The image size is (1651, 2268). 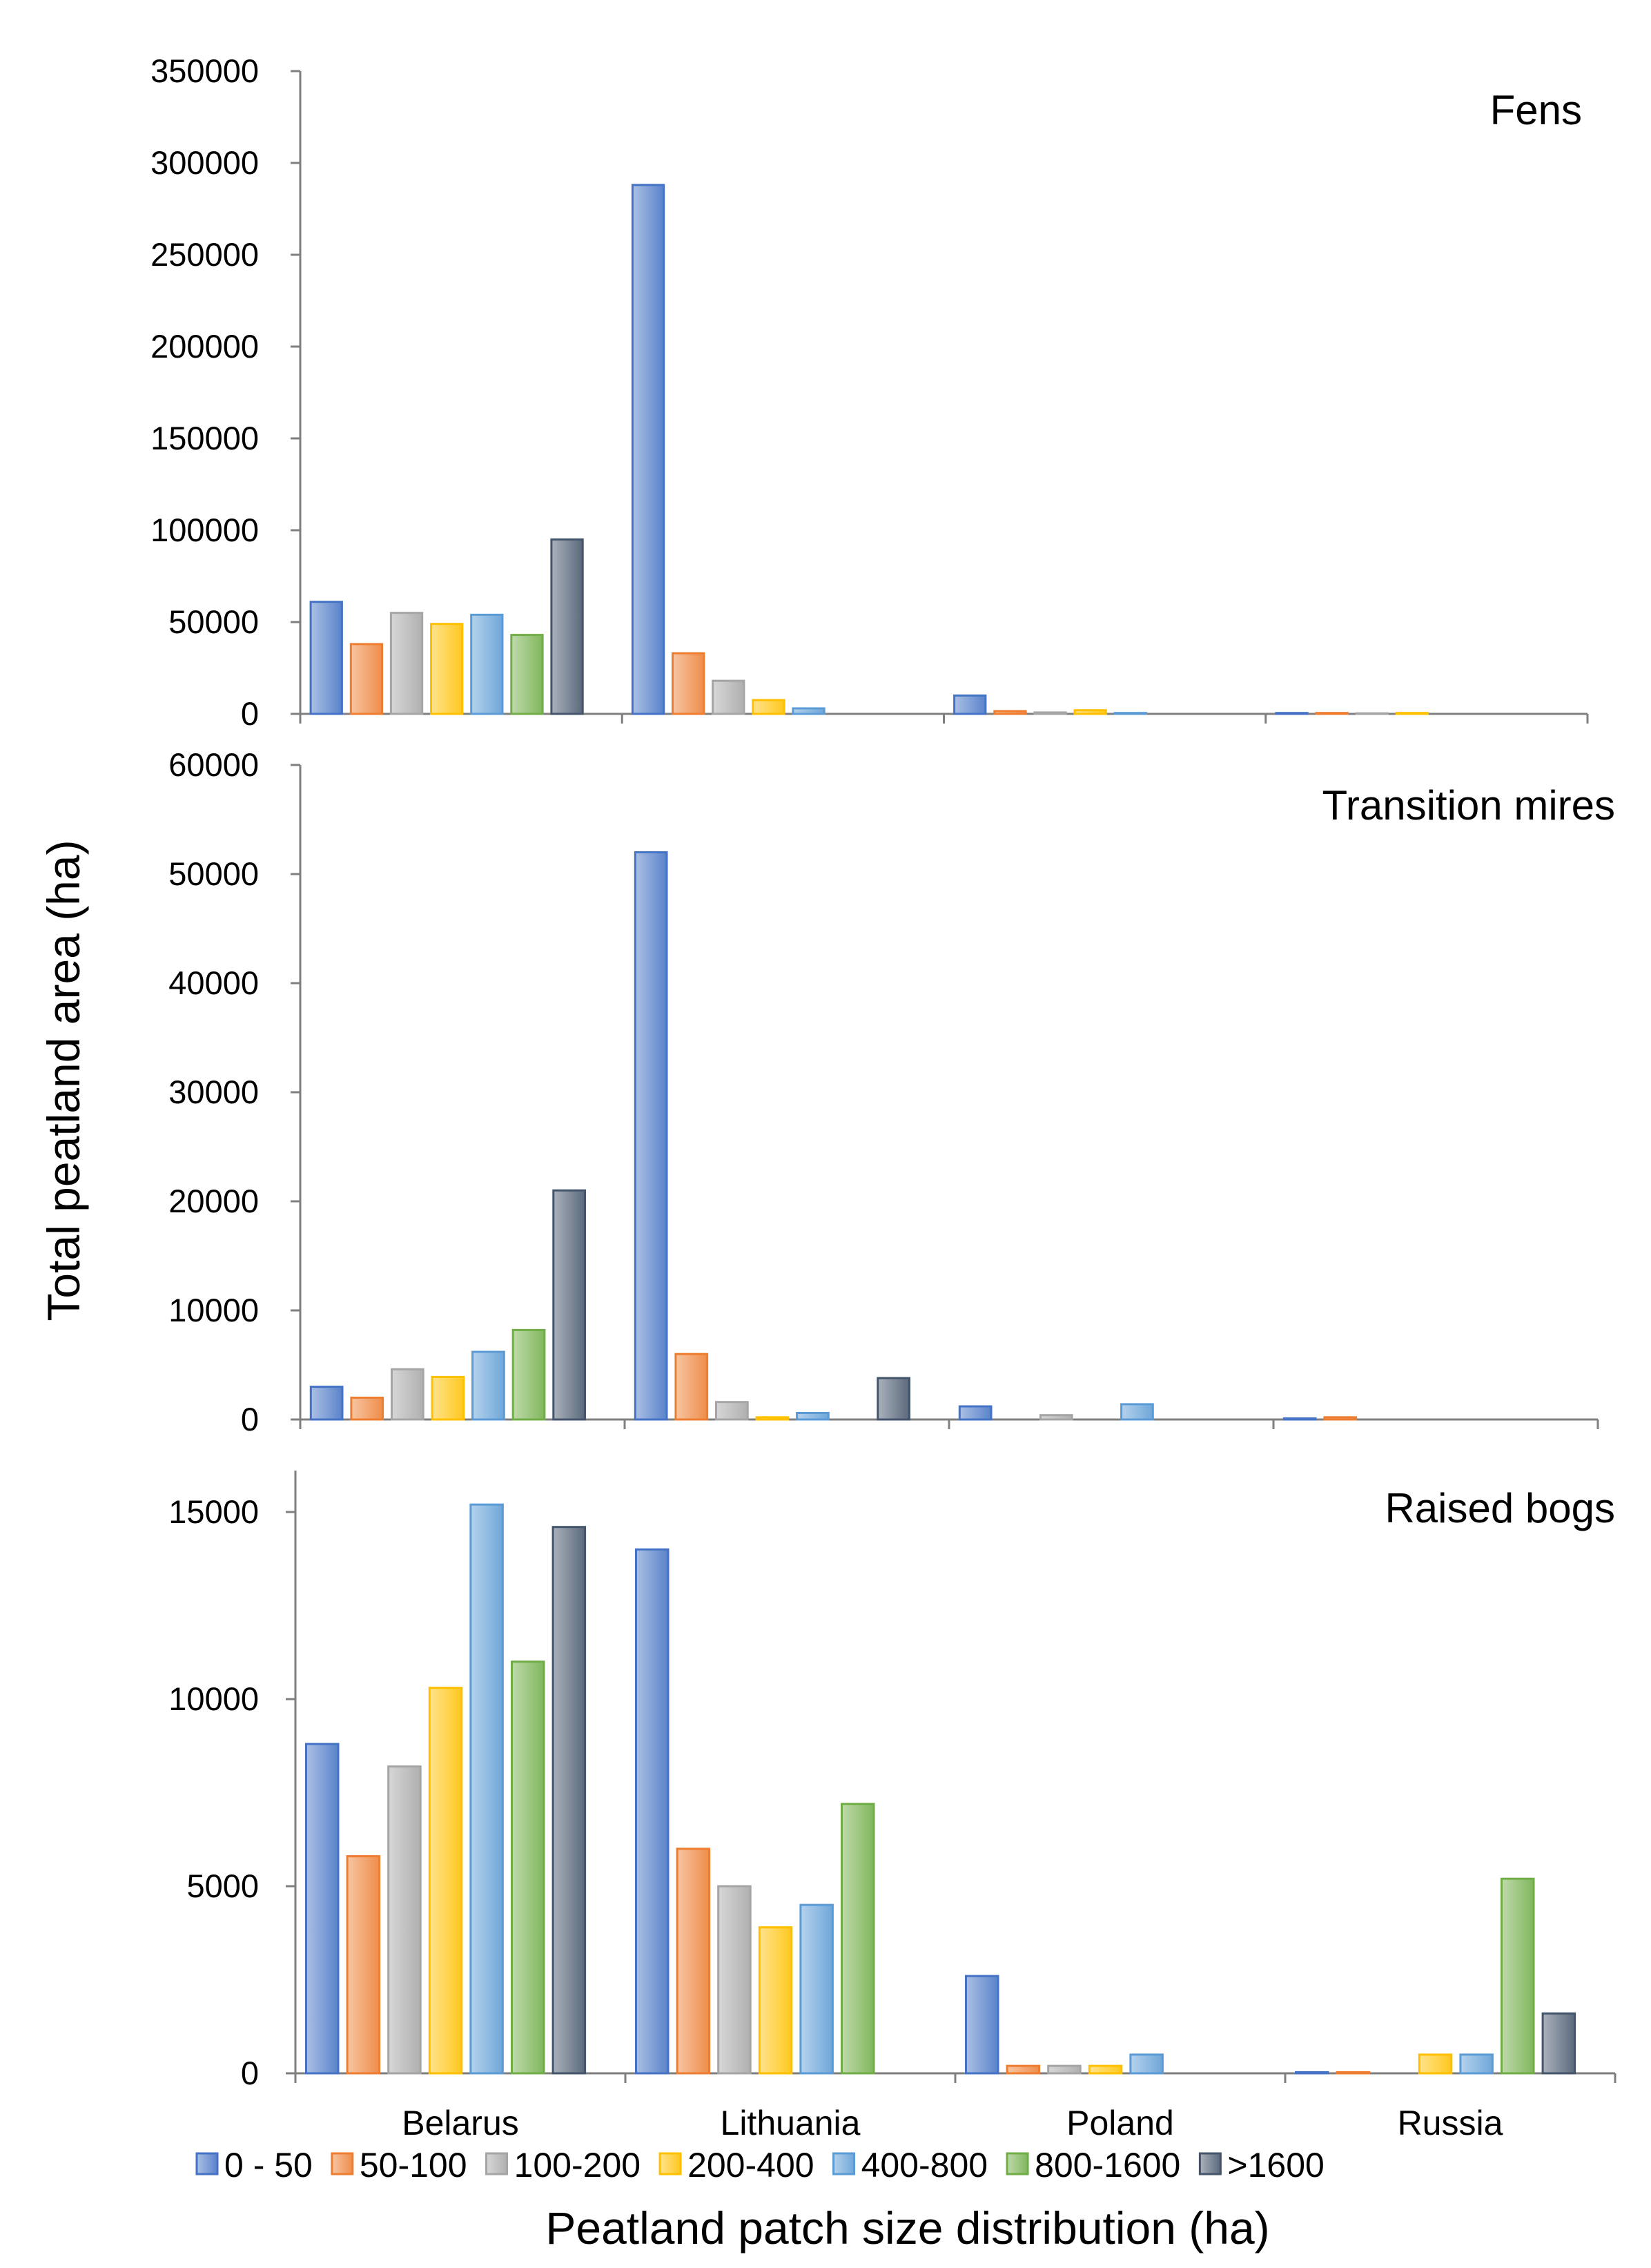 What do you see at coordinates (399, 2165) in the screenshot?
I see `legend-item-50-100: 50-100` at bounding box center [399, 2165].